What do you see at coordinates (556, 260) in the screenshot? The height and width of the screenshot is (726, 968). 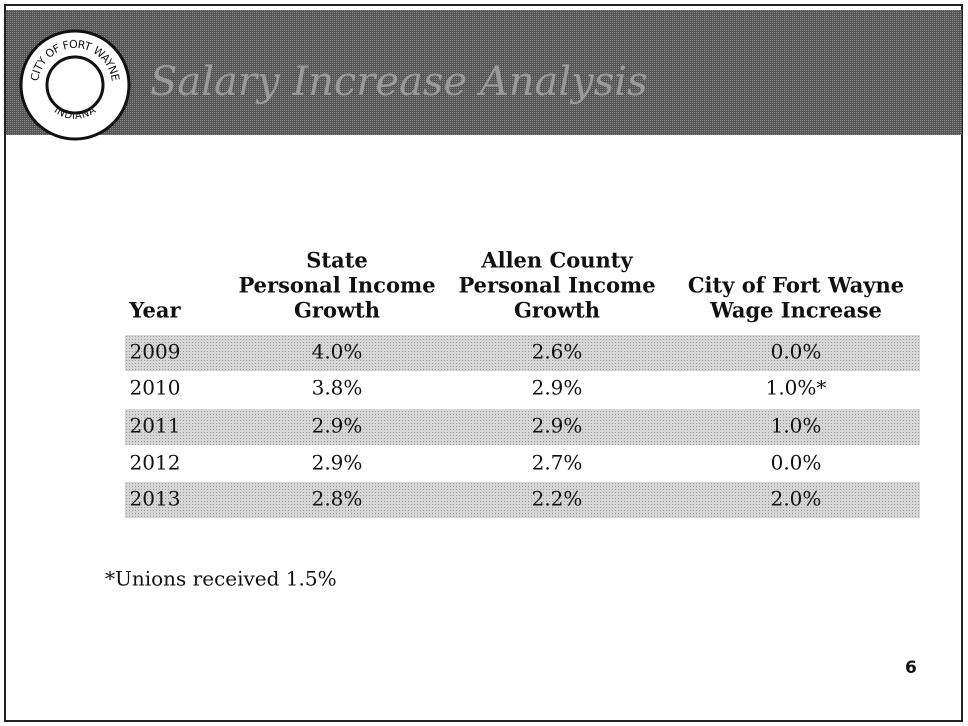 I see `column-header: Allen County` at bounding box center [556, 260].